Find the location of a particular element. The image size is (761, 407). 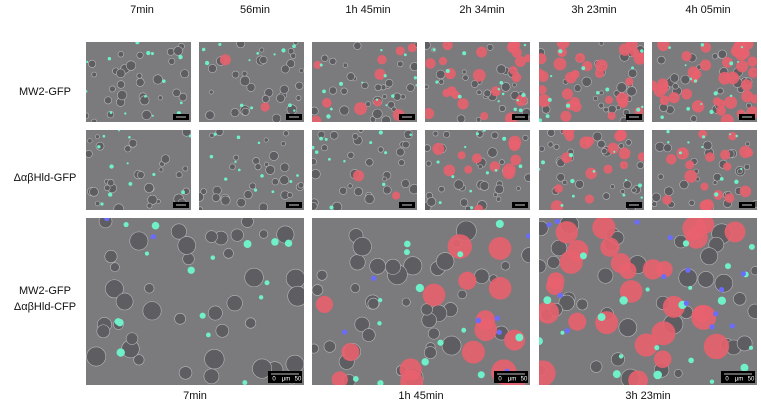

micrograph: 0 μm 50 is located at coordinates (195, 301).